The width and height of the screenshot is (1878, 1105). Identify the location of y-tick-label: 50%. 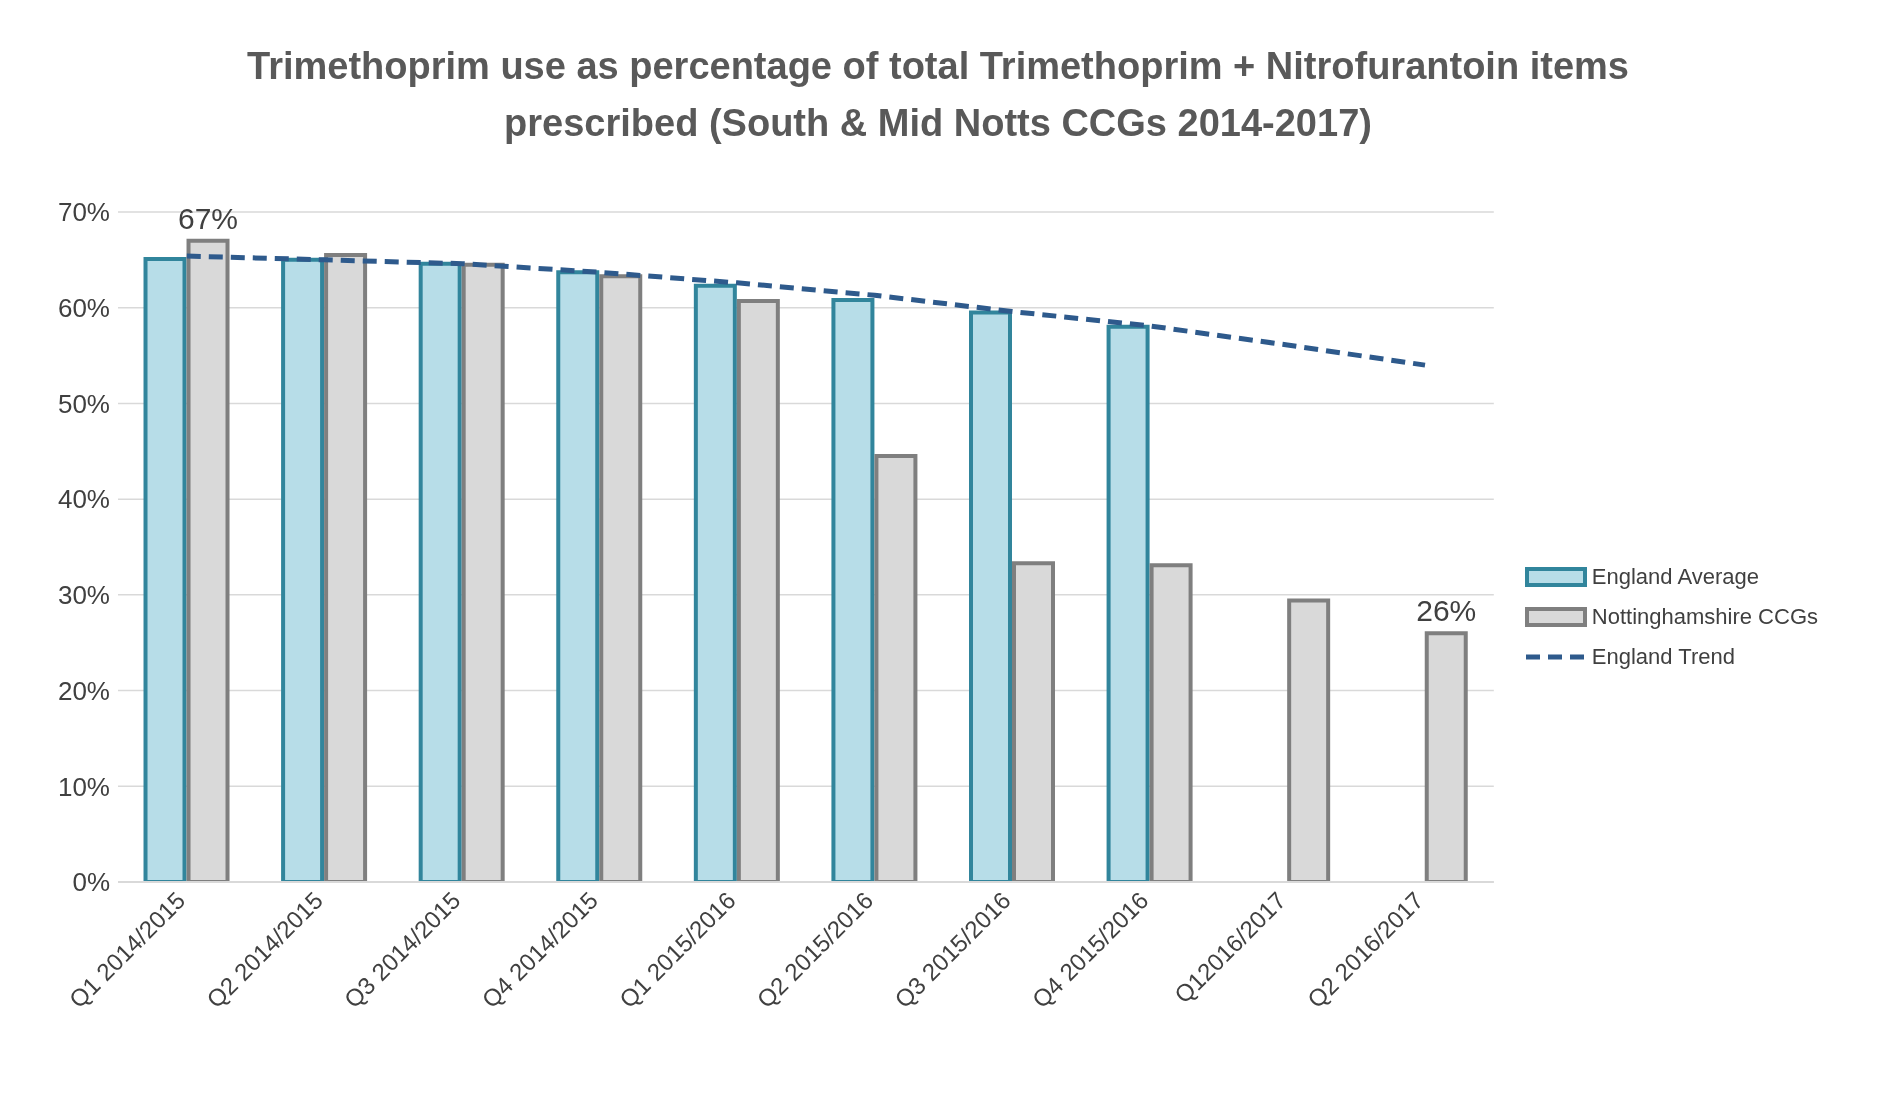
(83, 403).